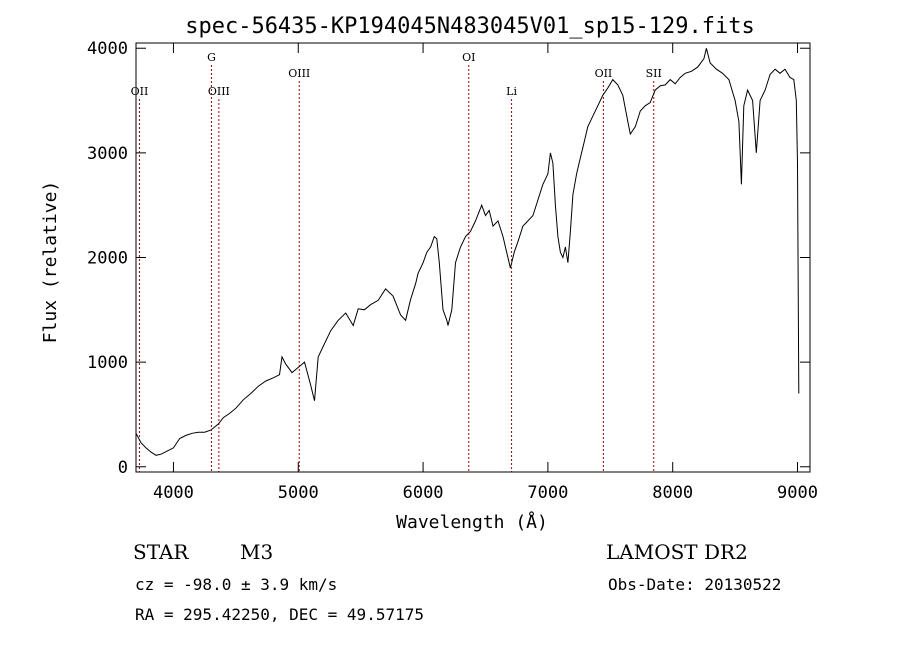 This screenshot has height=654, width=900. I want to click on line-marker-label: SII, so click(654, 73).